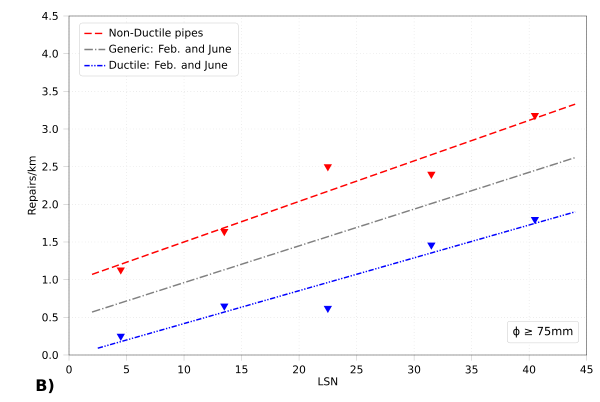 The image size is (600, 402). I want to click on x-axis-title: LSN, so click(328, 381).